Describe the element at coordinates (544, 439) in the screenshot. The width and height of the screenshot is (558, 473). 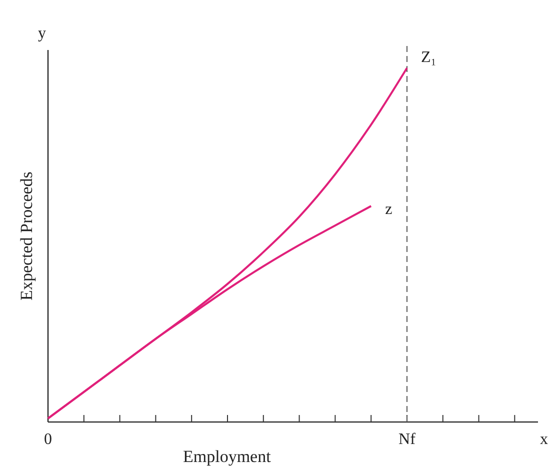
I see `text: x` at that location.